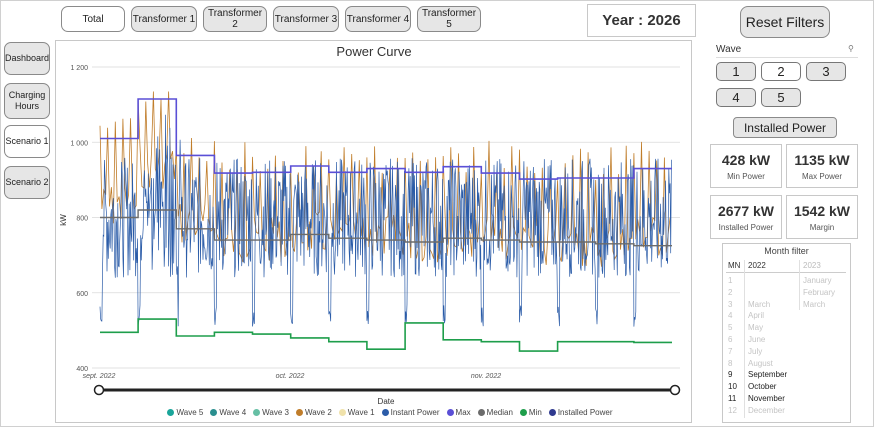 This screenshot has height=427, width=874. I want to click on month-2022-item: August, so click(760, 363).